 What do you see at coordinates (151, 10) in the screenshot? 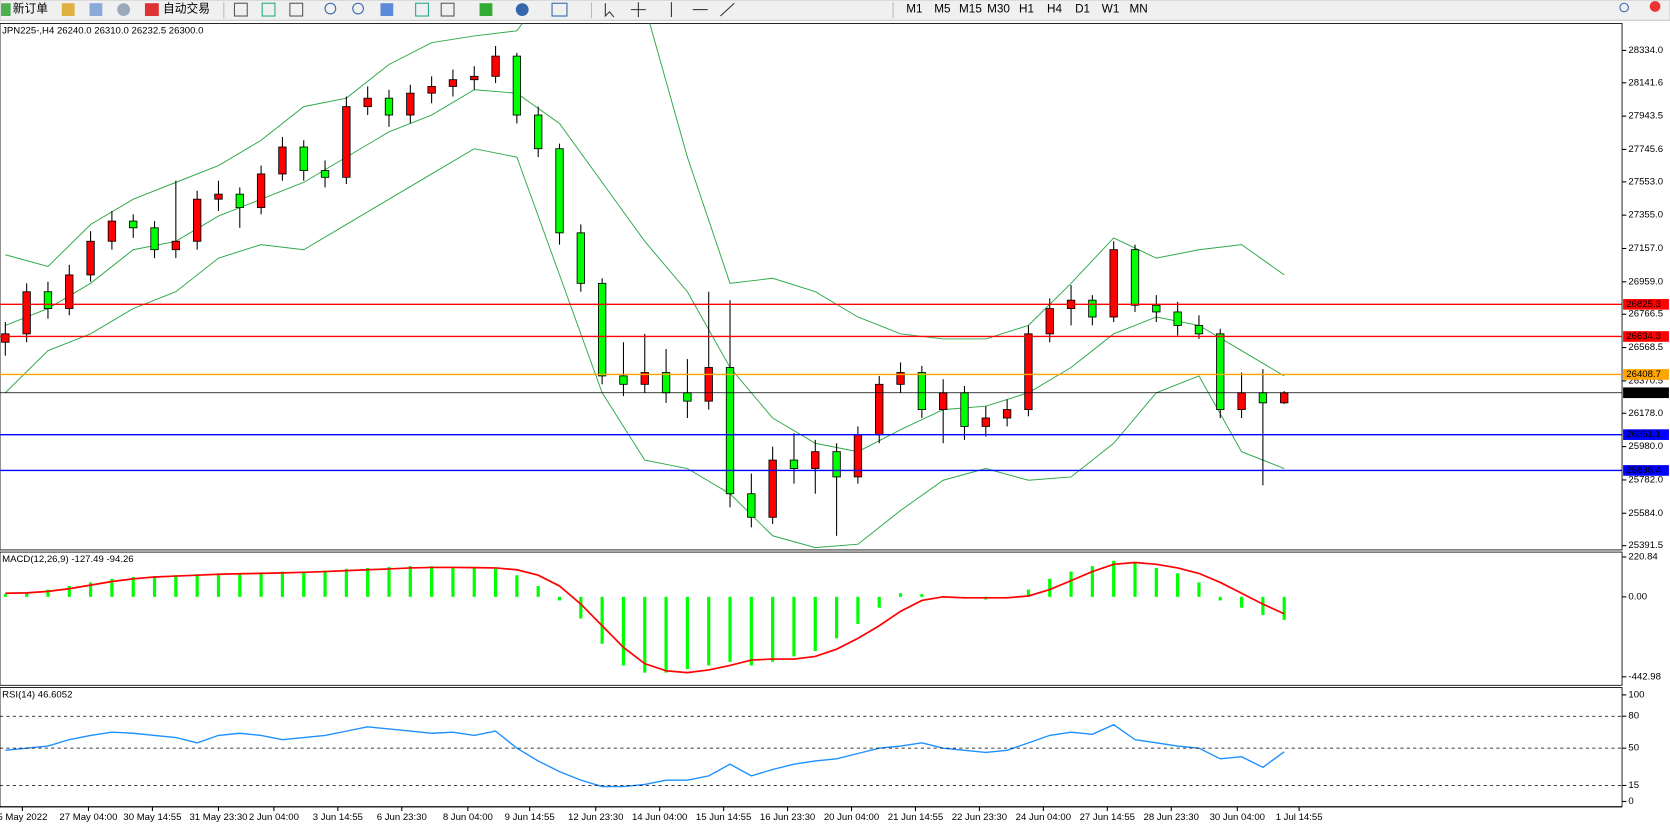
I see `auto-trade-icon` at bounding box center [151, 10].